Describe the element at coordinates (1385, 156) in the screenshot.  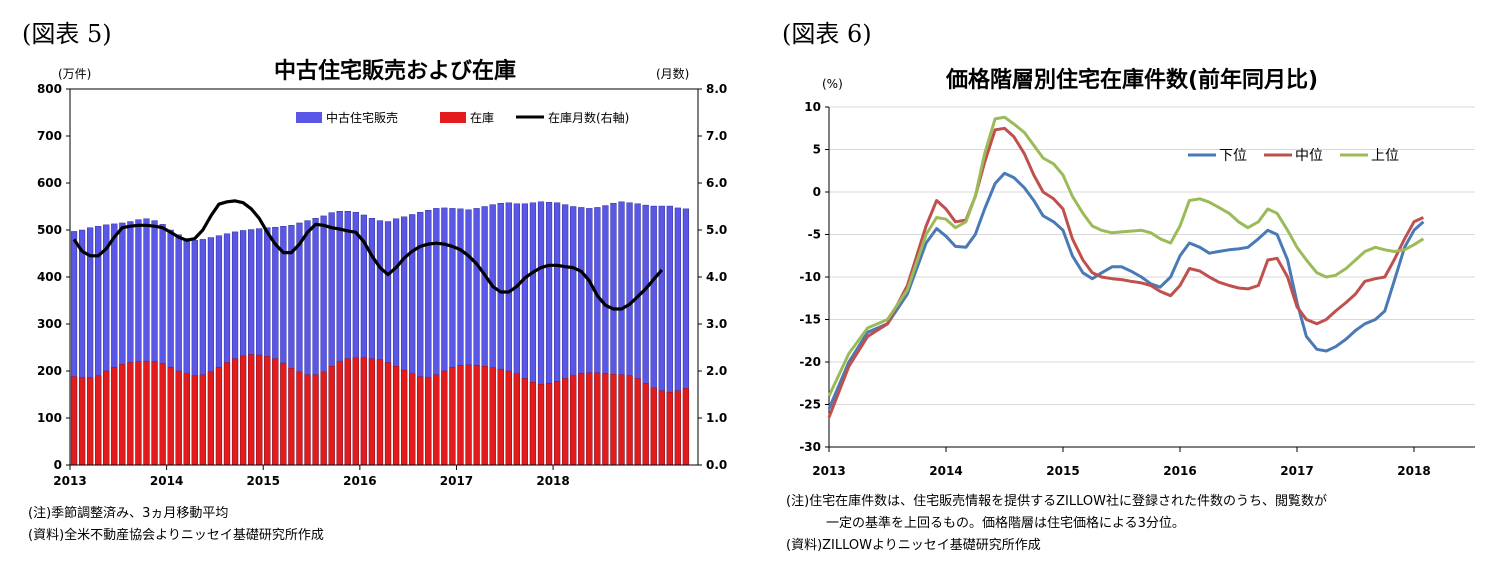
I see `legend-label-high: 上位` at that location.